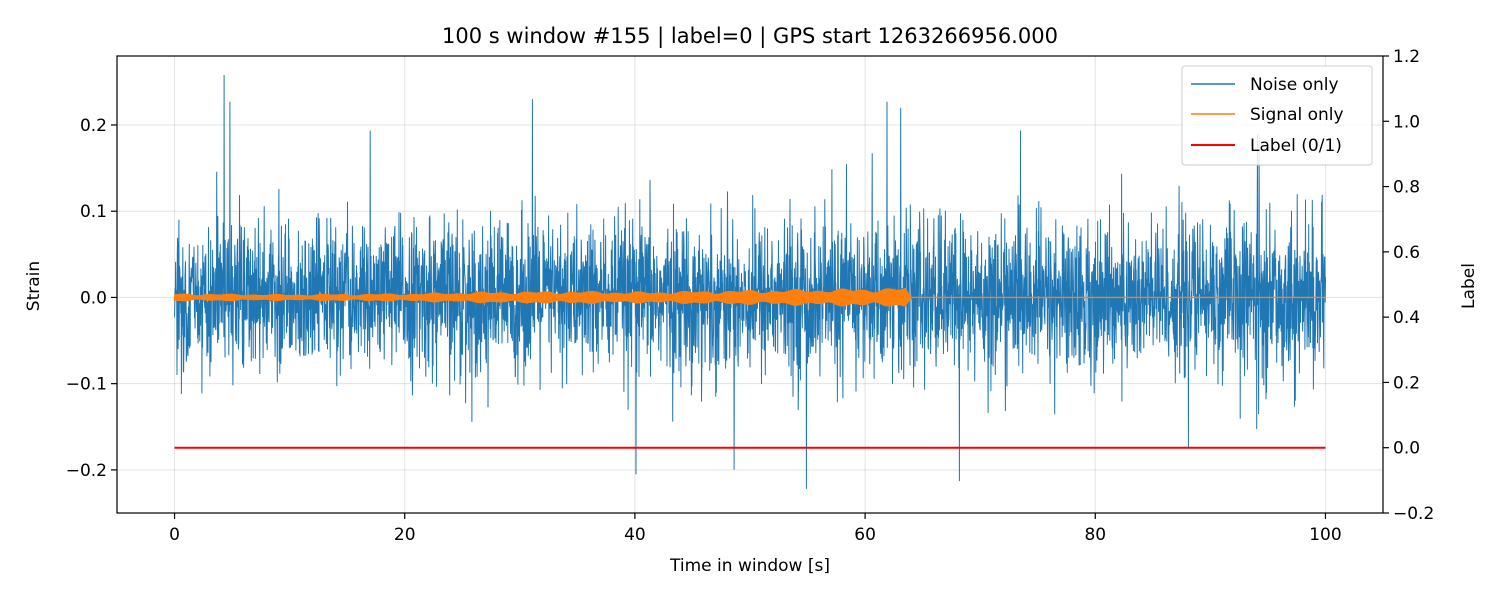  I want to click on y2-tick-label: 1.2, so click(1406, 57).